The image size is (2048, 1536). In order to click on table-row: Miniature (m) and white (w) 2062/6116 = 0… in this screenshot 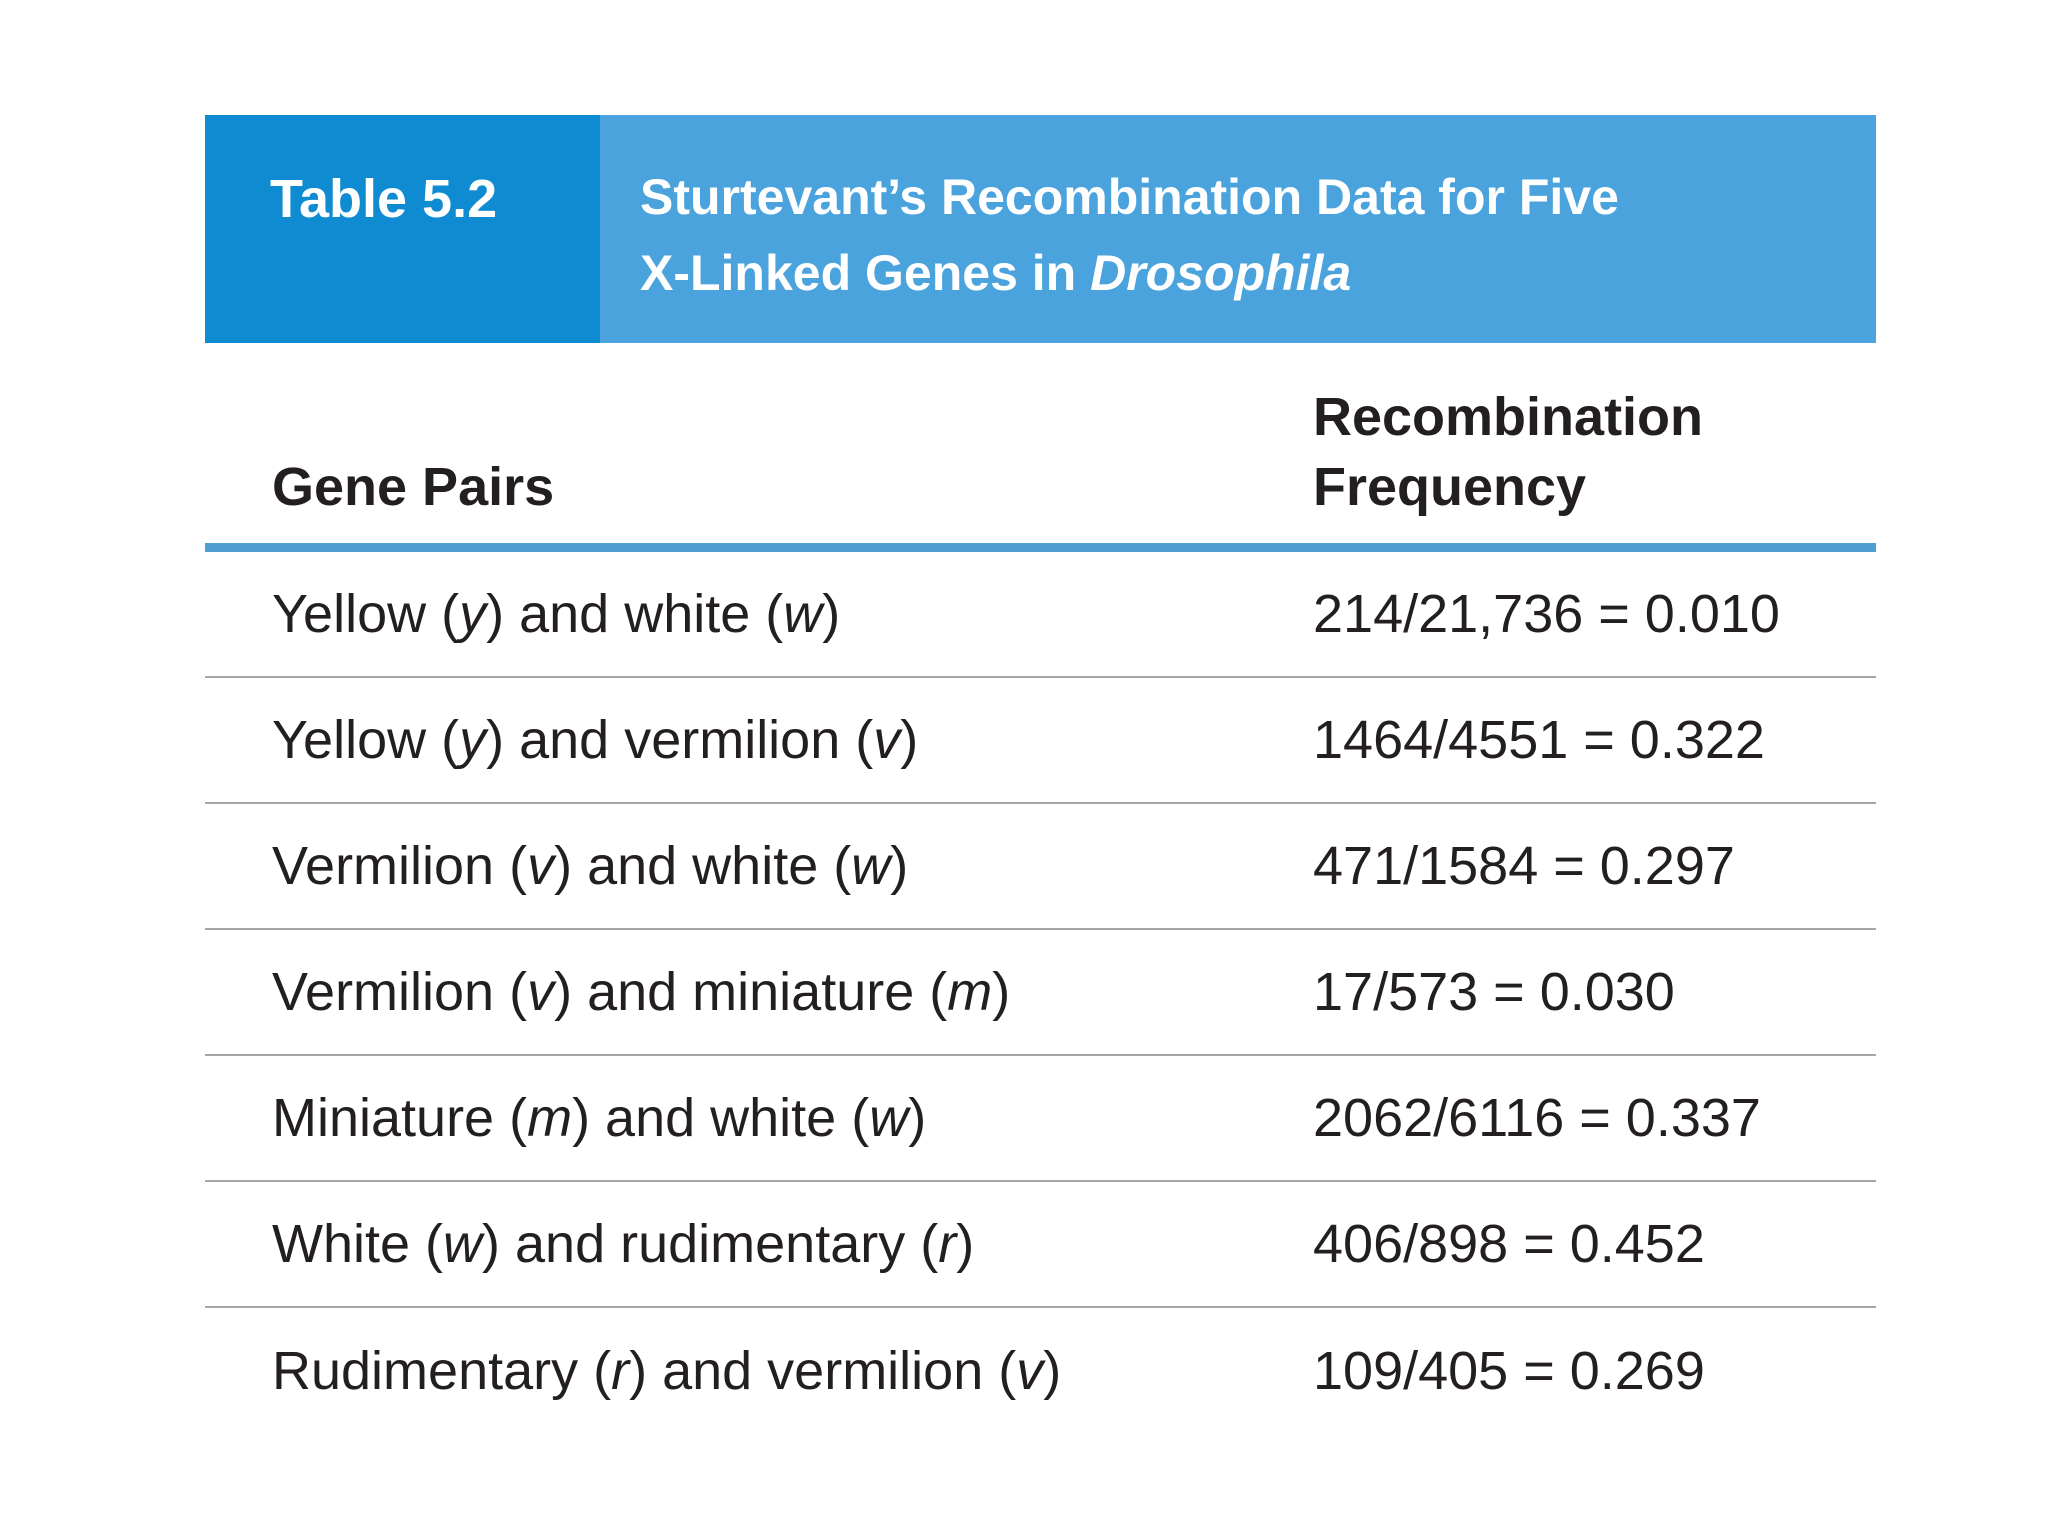, I will do `click(1040, 1119)`.